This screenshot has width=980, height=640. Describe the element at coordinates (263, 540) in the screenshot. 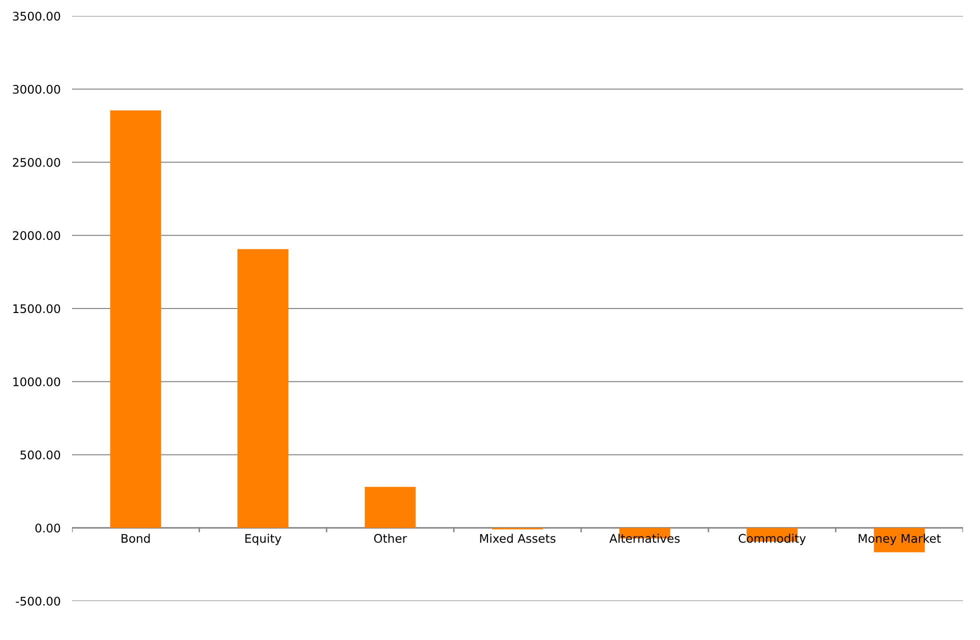

I see `x-tick-label: Equity` at that location.